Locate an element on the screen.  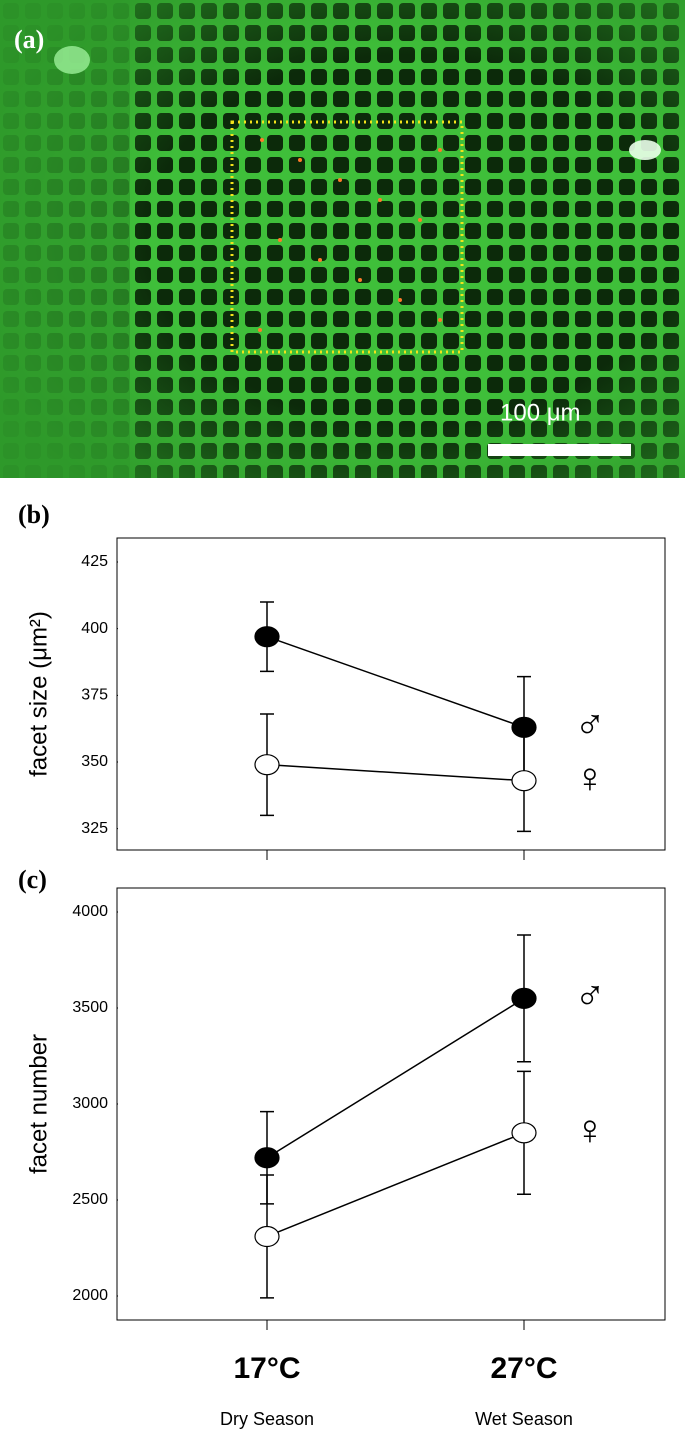
panel-label: (b) is located at coordinates (34, 514).